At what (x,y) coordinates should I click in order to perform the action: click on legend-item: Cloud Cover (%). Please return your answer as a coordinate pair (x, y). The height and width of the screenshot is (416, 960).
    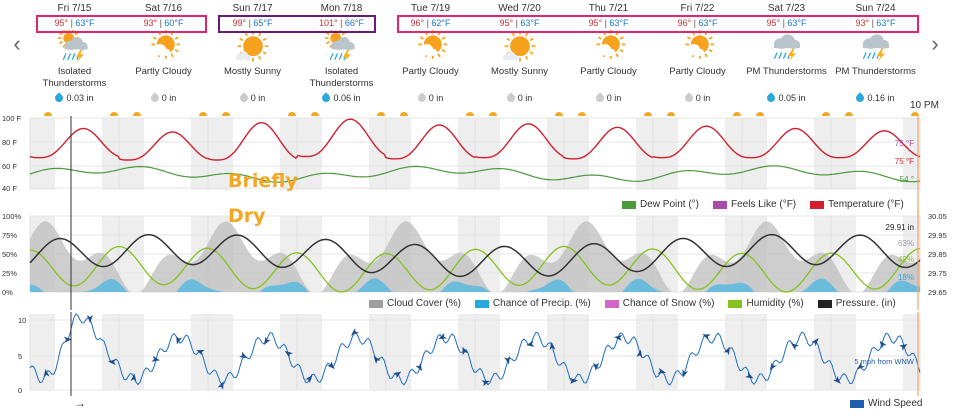
    Looking at the image, I should click on (415, 303).